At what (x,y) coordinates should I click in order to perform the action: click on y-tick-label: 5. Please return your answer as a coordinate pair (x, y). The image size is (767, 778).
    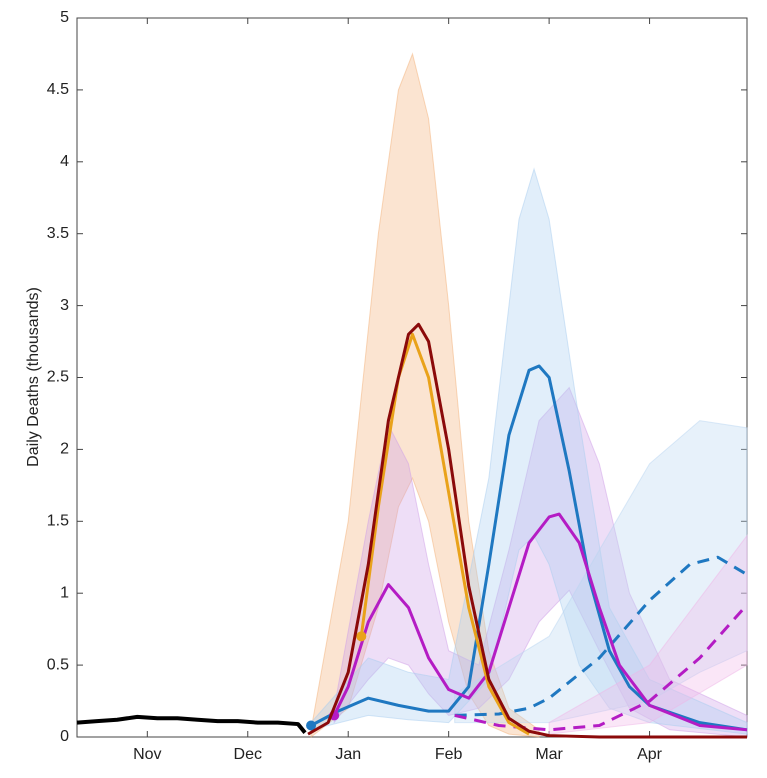
    Looking at the image, I should click on (64, 17).